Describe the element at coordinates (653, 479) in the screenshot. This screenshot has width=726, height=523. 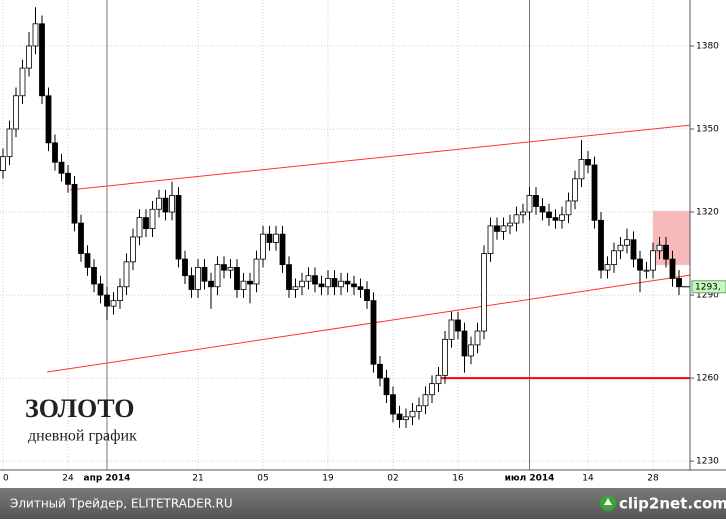
I see `x-tick-label: 28` at that location.